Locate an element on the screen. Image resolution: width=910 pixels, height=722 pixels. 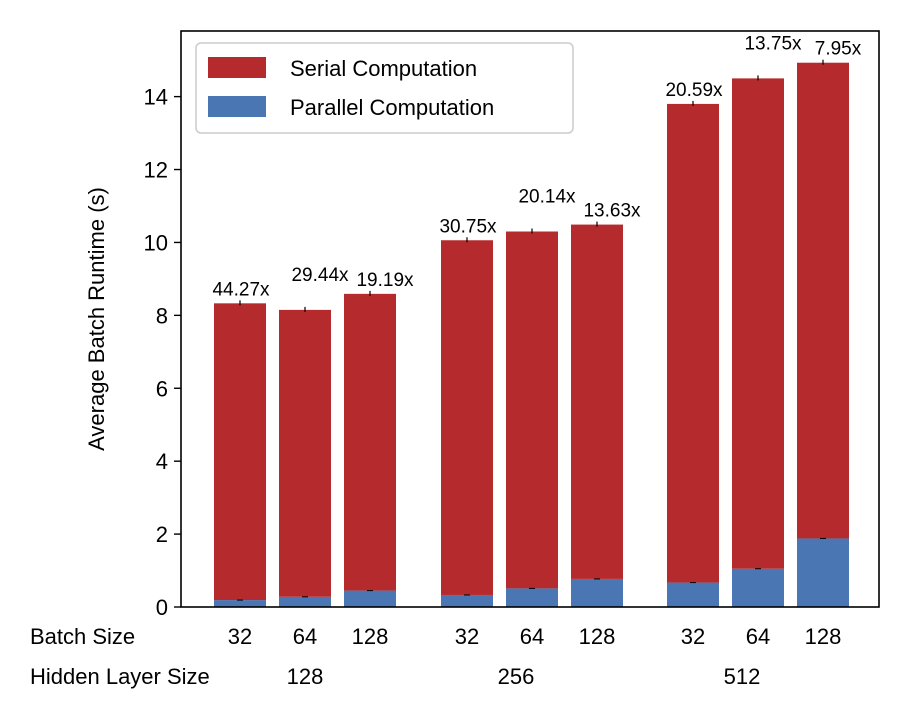
x-tick-label-batch-7: 64 is located at coordinates (758, 636).